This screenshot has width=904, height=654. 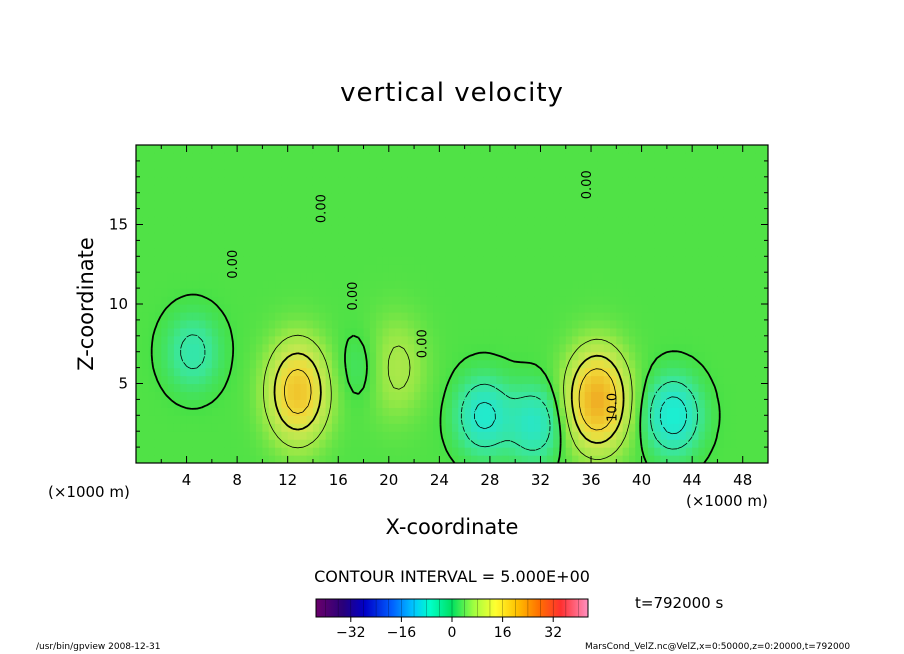 I want to click on x-tick-label: 48, so click(x=742, y=480).